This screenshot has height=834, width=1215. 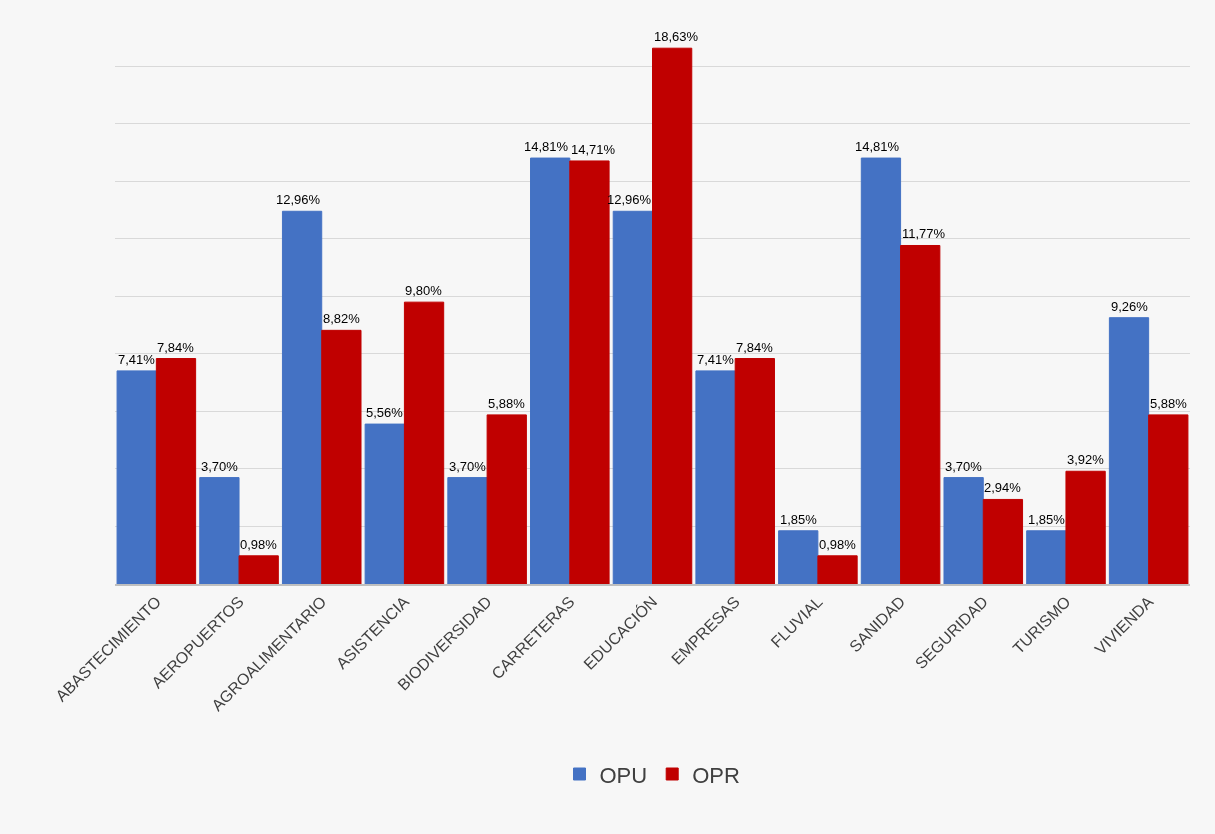 I want to click on data-label: 14,71%, so click(x=593, y=149).